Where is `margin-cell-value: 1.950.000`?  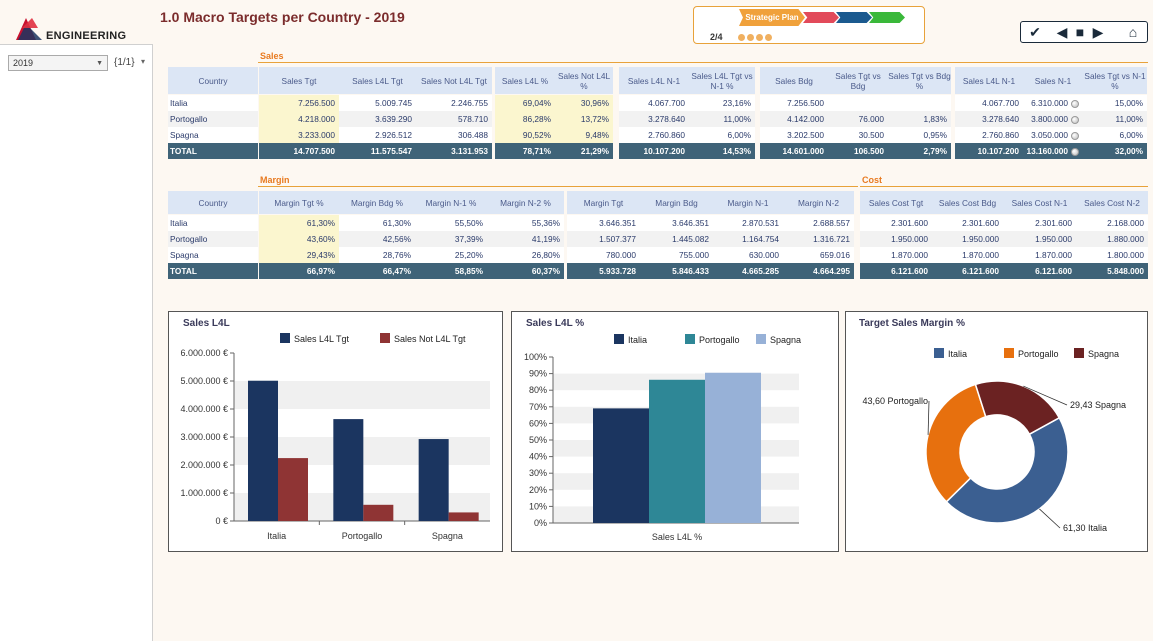
margin-cell-value: 1.950.000 is located at coordinates (1053, 239).